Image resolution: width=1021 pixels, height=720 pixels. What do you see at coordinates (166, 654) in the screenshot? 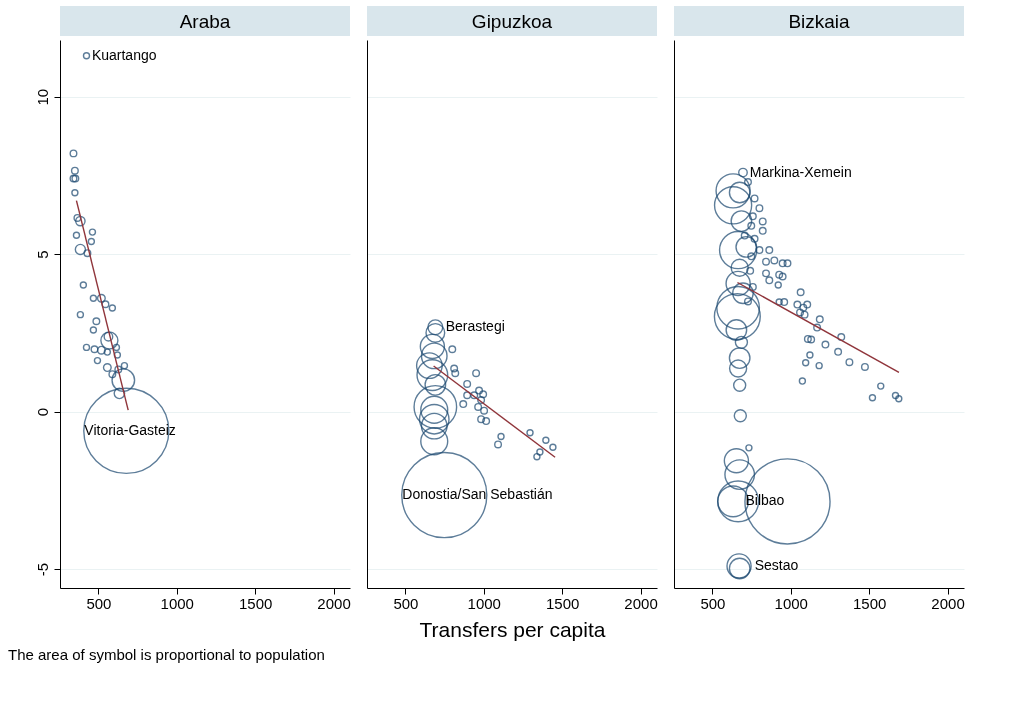
I see `text: The area of symbol is proportional to population` at bounding box center [166, 654].